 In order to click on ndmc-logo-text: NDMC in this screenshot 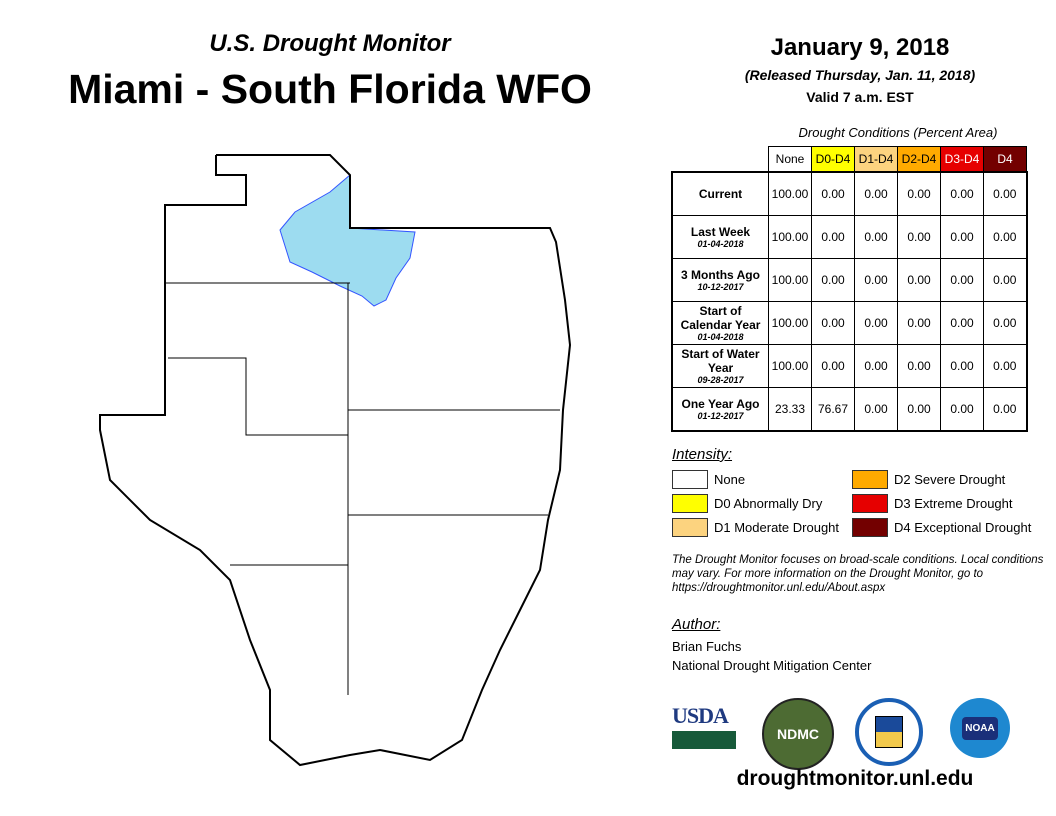, I will do `click(798, 734)`.